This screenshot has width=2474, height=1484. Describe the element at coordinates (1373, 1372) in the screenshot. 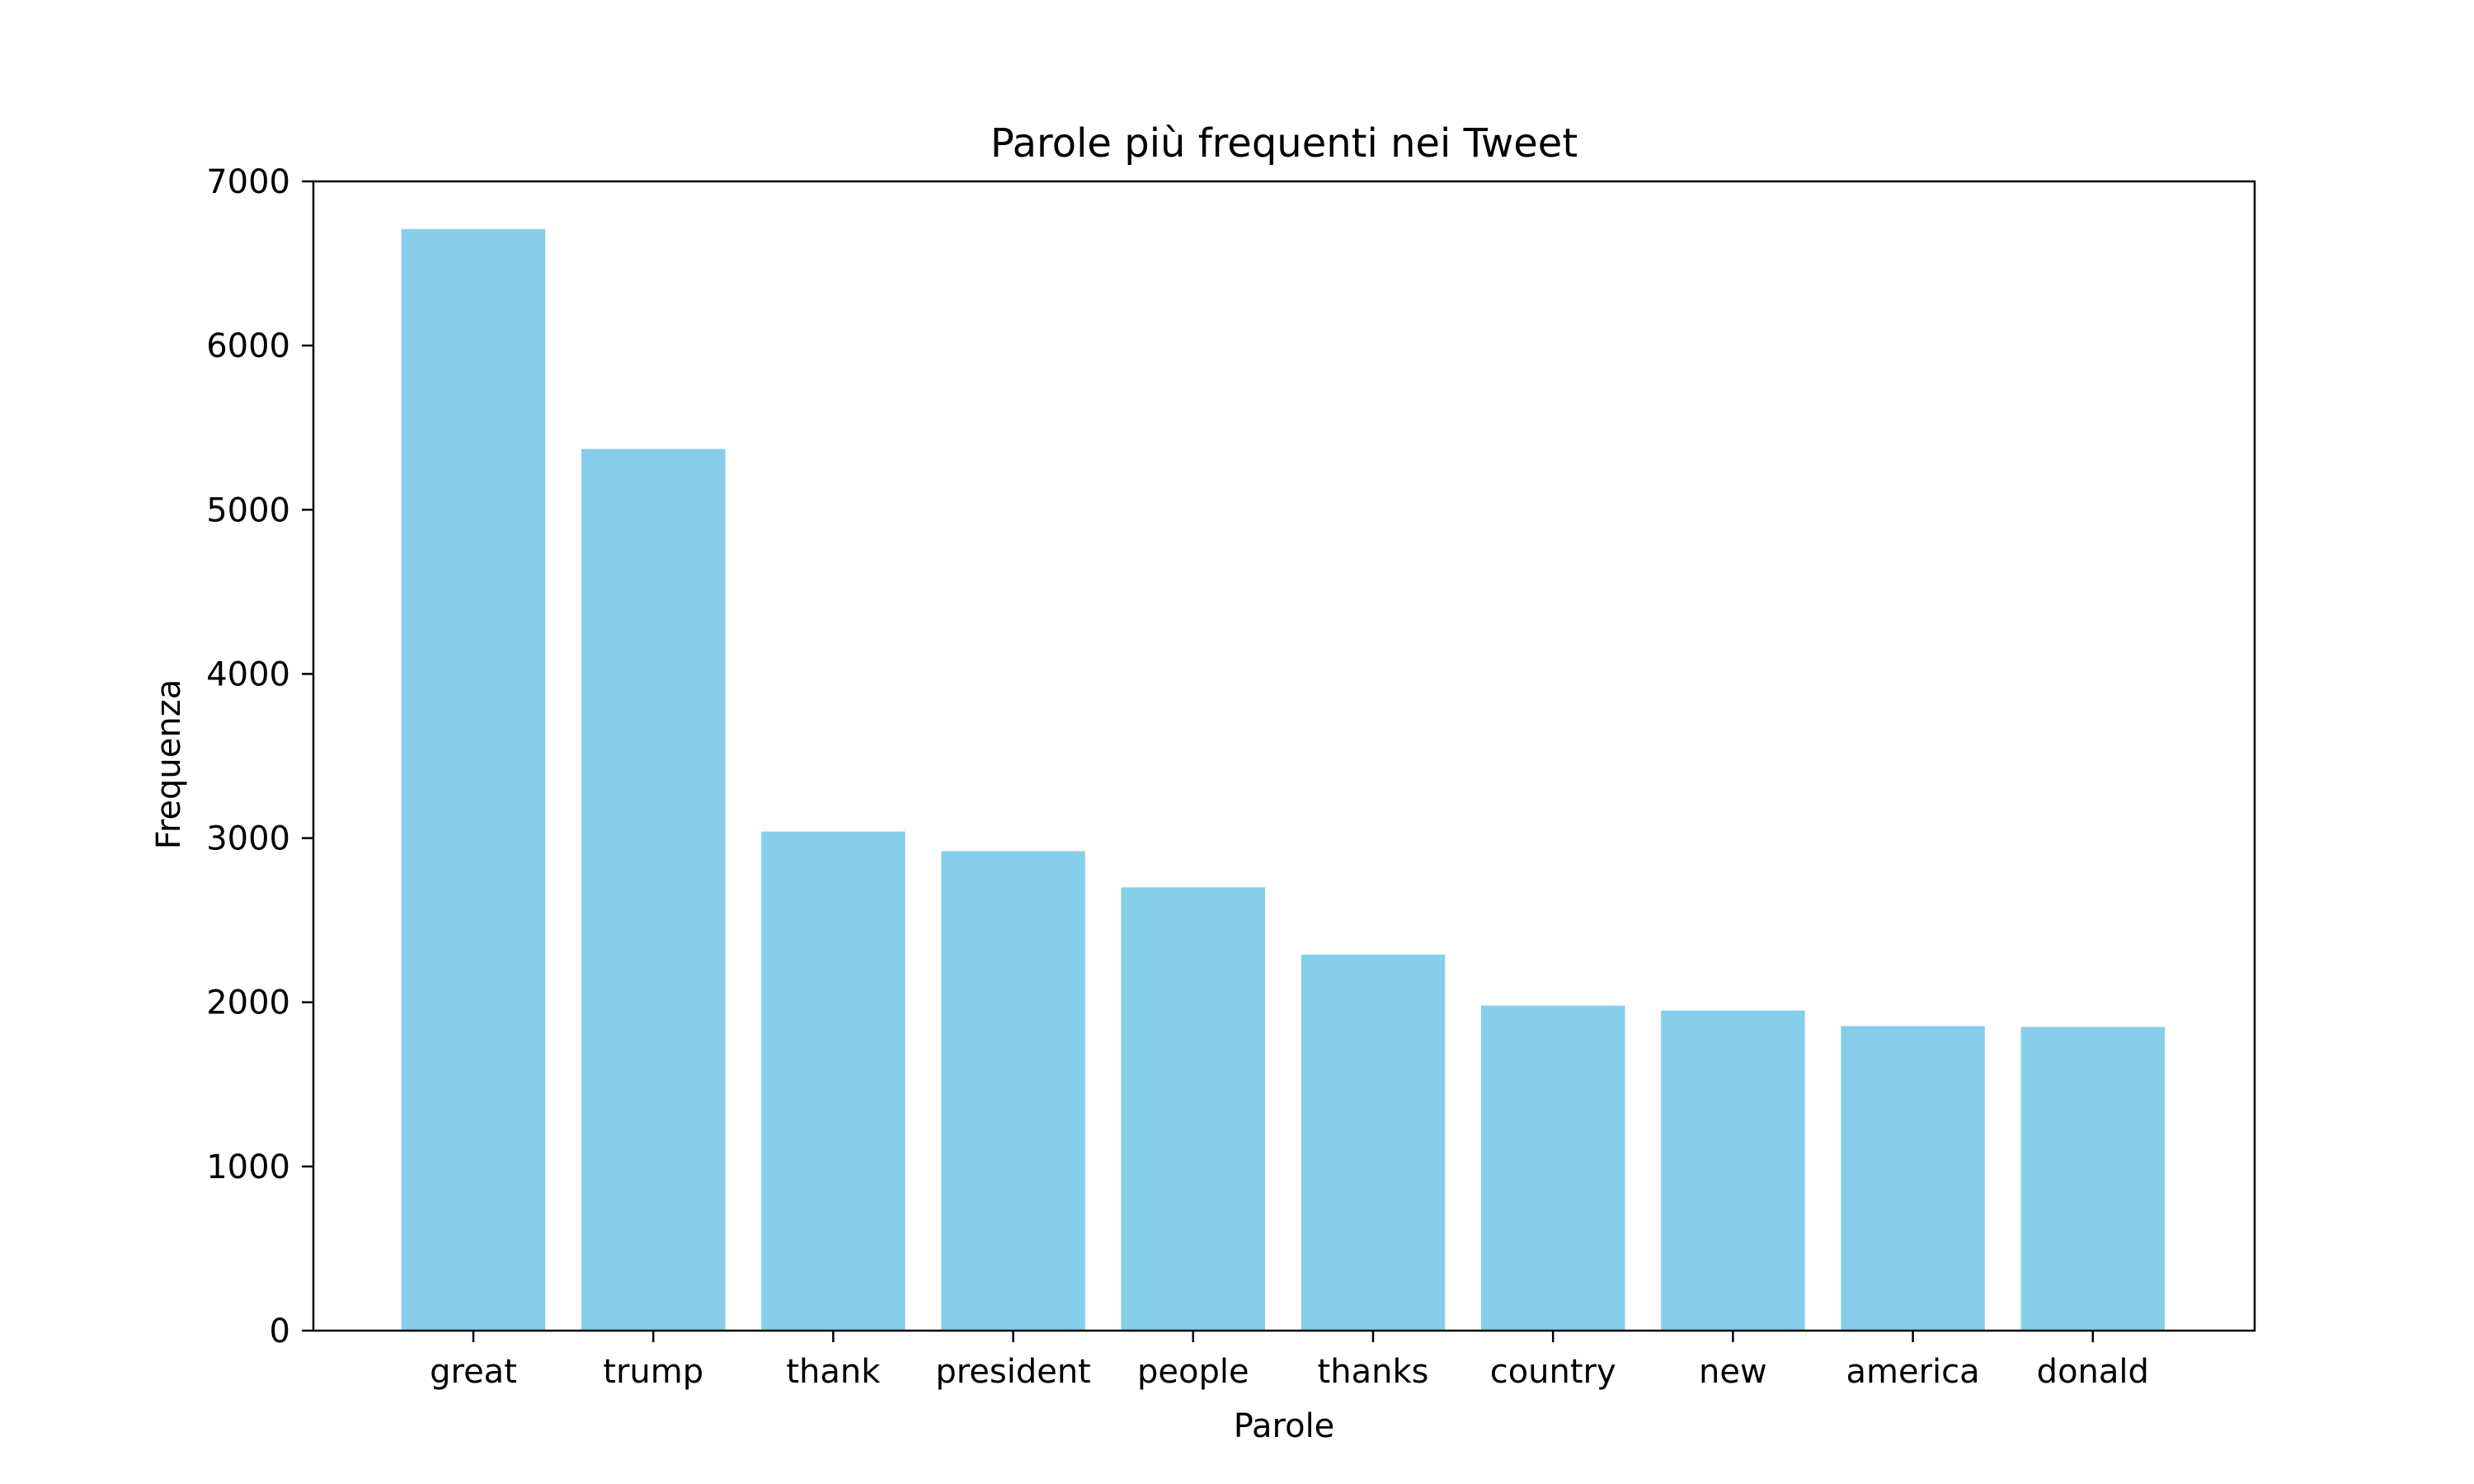

I see `x-tick-label: thanks` at that location.